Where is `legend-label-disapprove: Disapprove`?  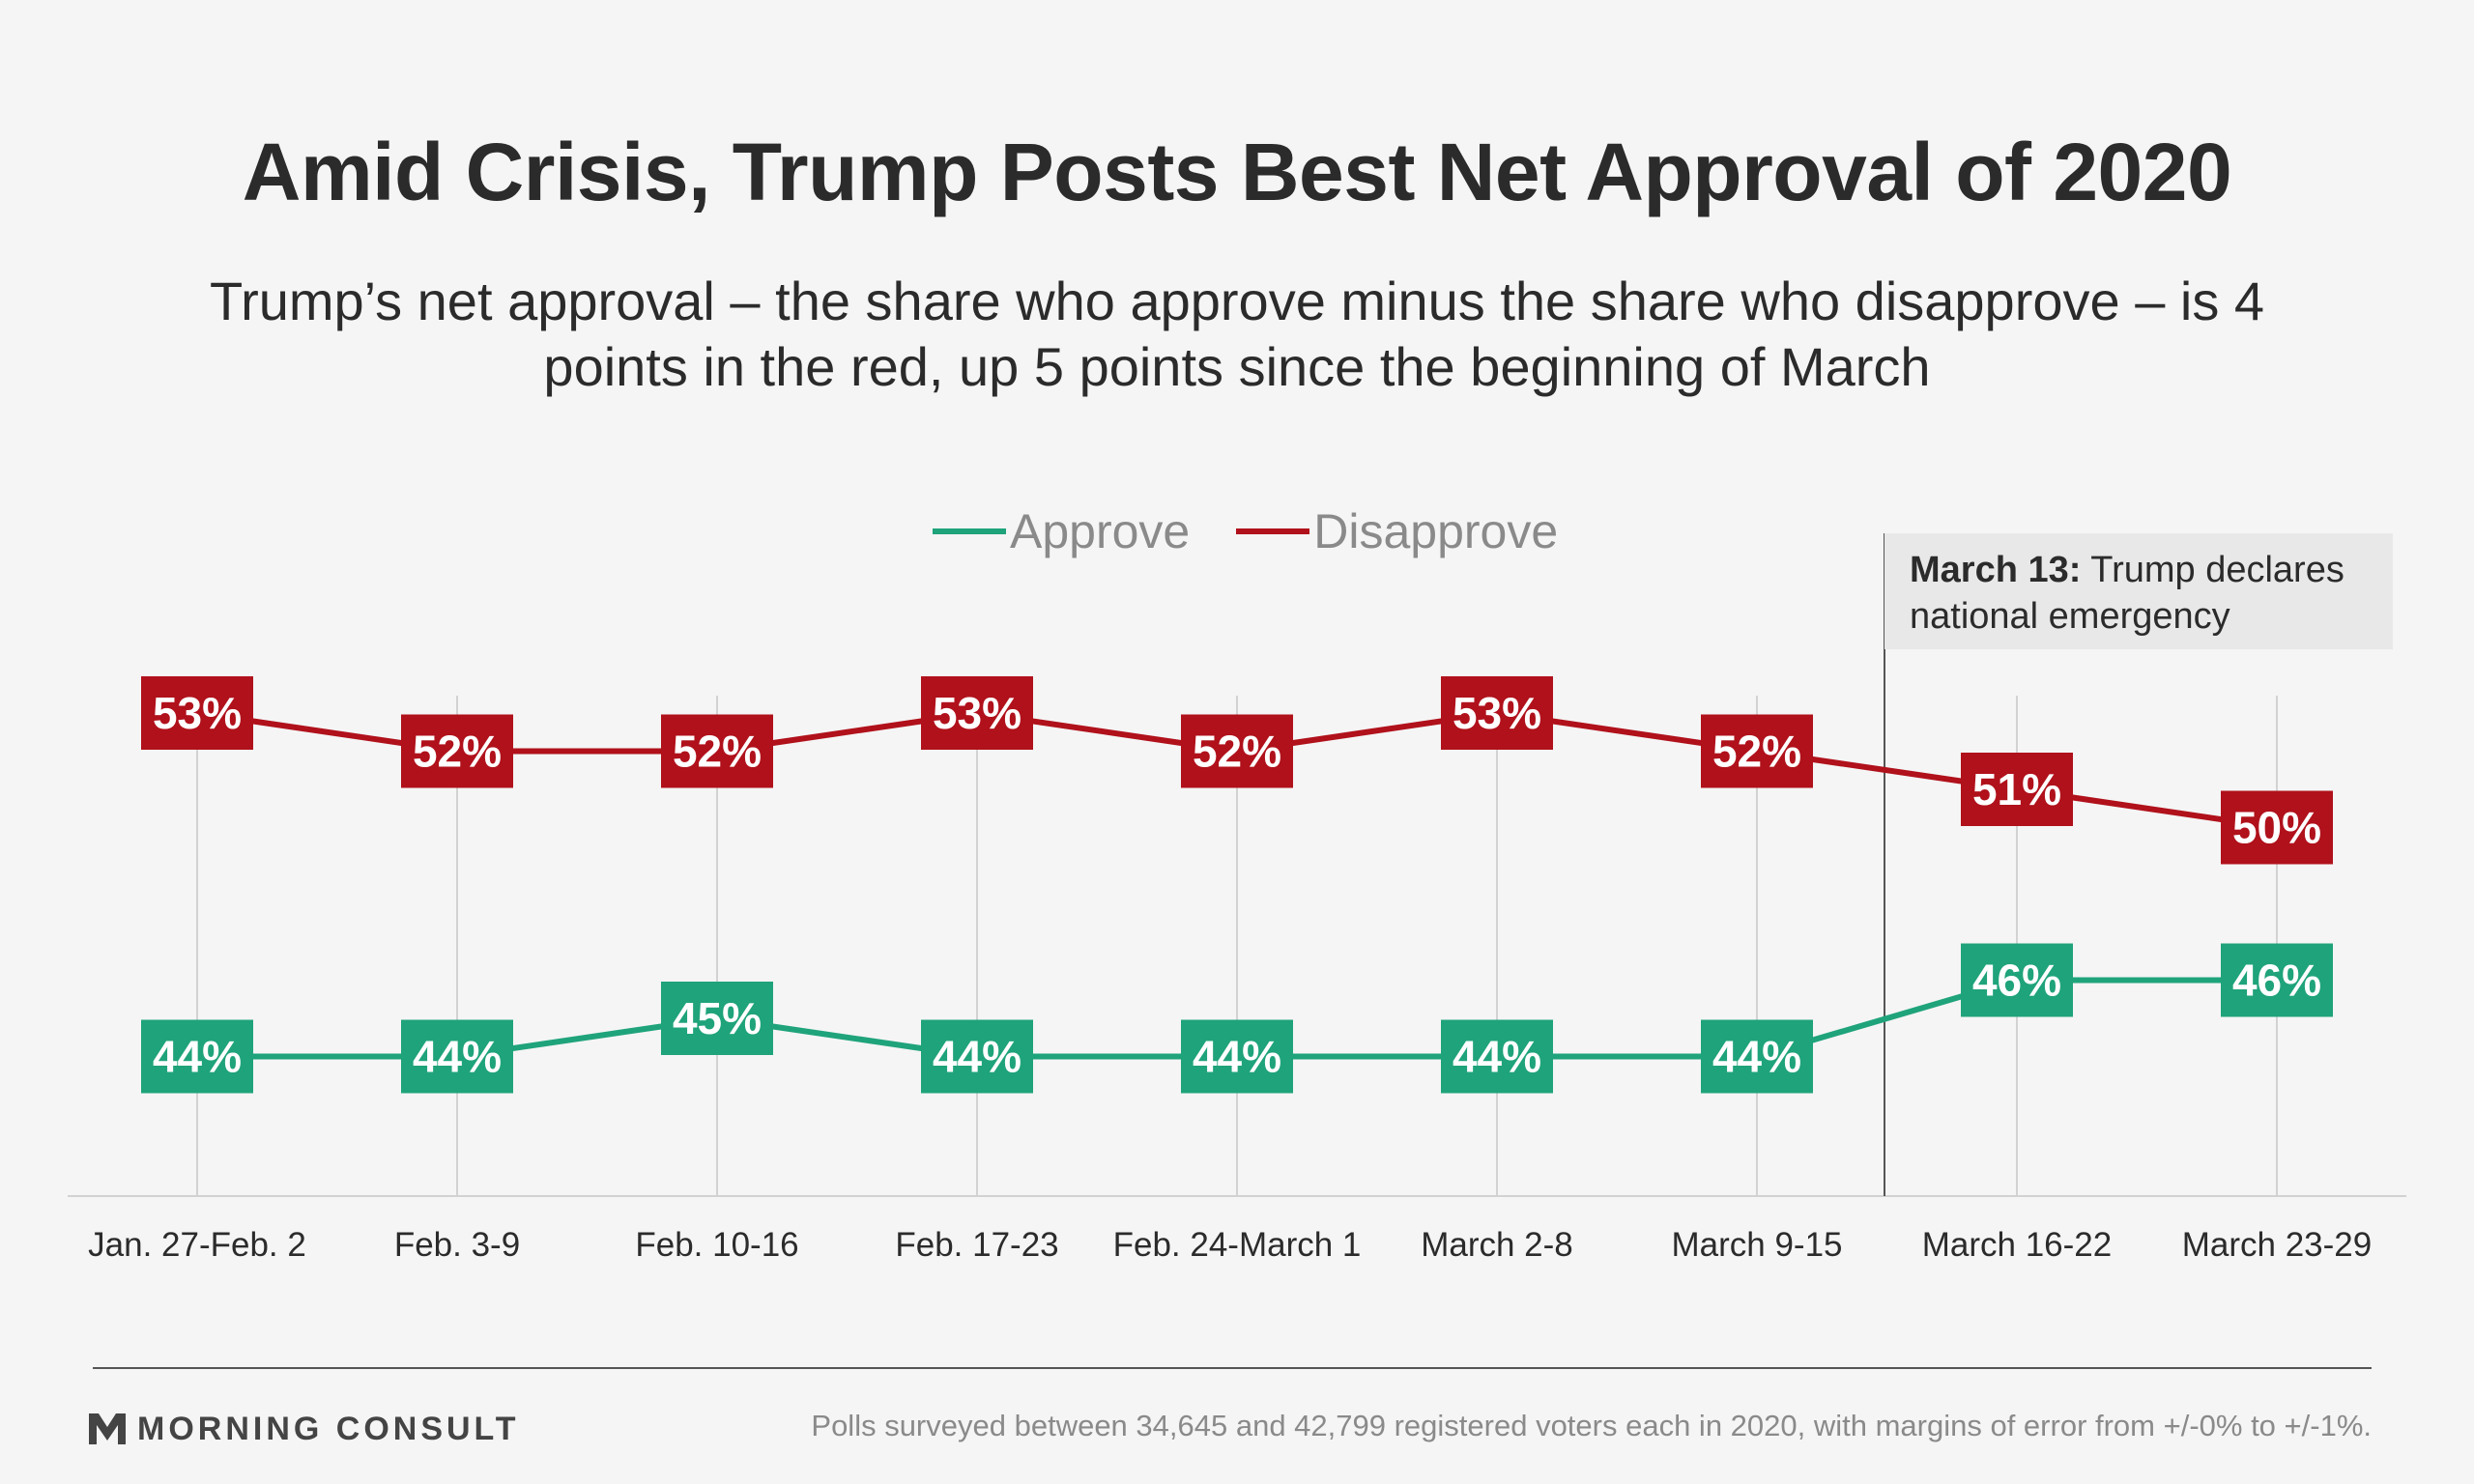 legend-label-disapprove: Disapprove is located at coordinates (1436, 531).